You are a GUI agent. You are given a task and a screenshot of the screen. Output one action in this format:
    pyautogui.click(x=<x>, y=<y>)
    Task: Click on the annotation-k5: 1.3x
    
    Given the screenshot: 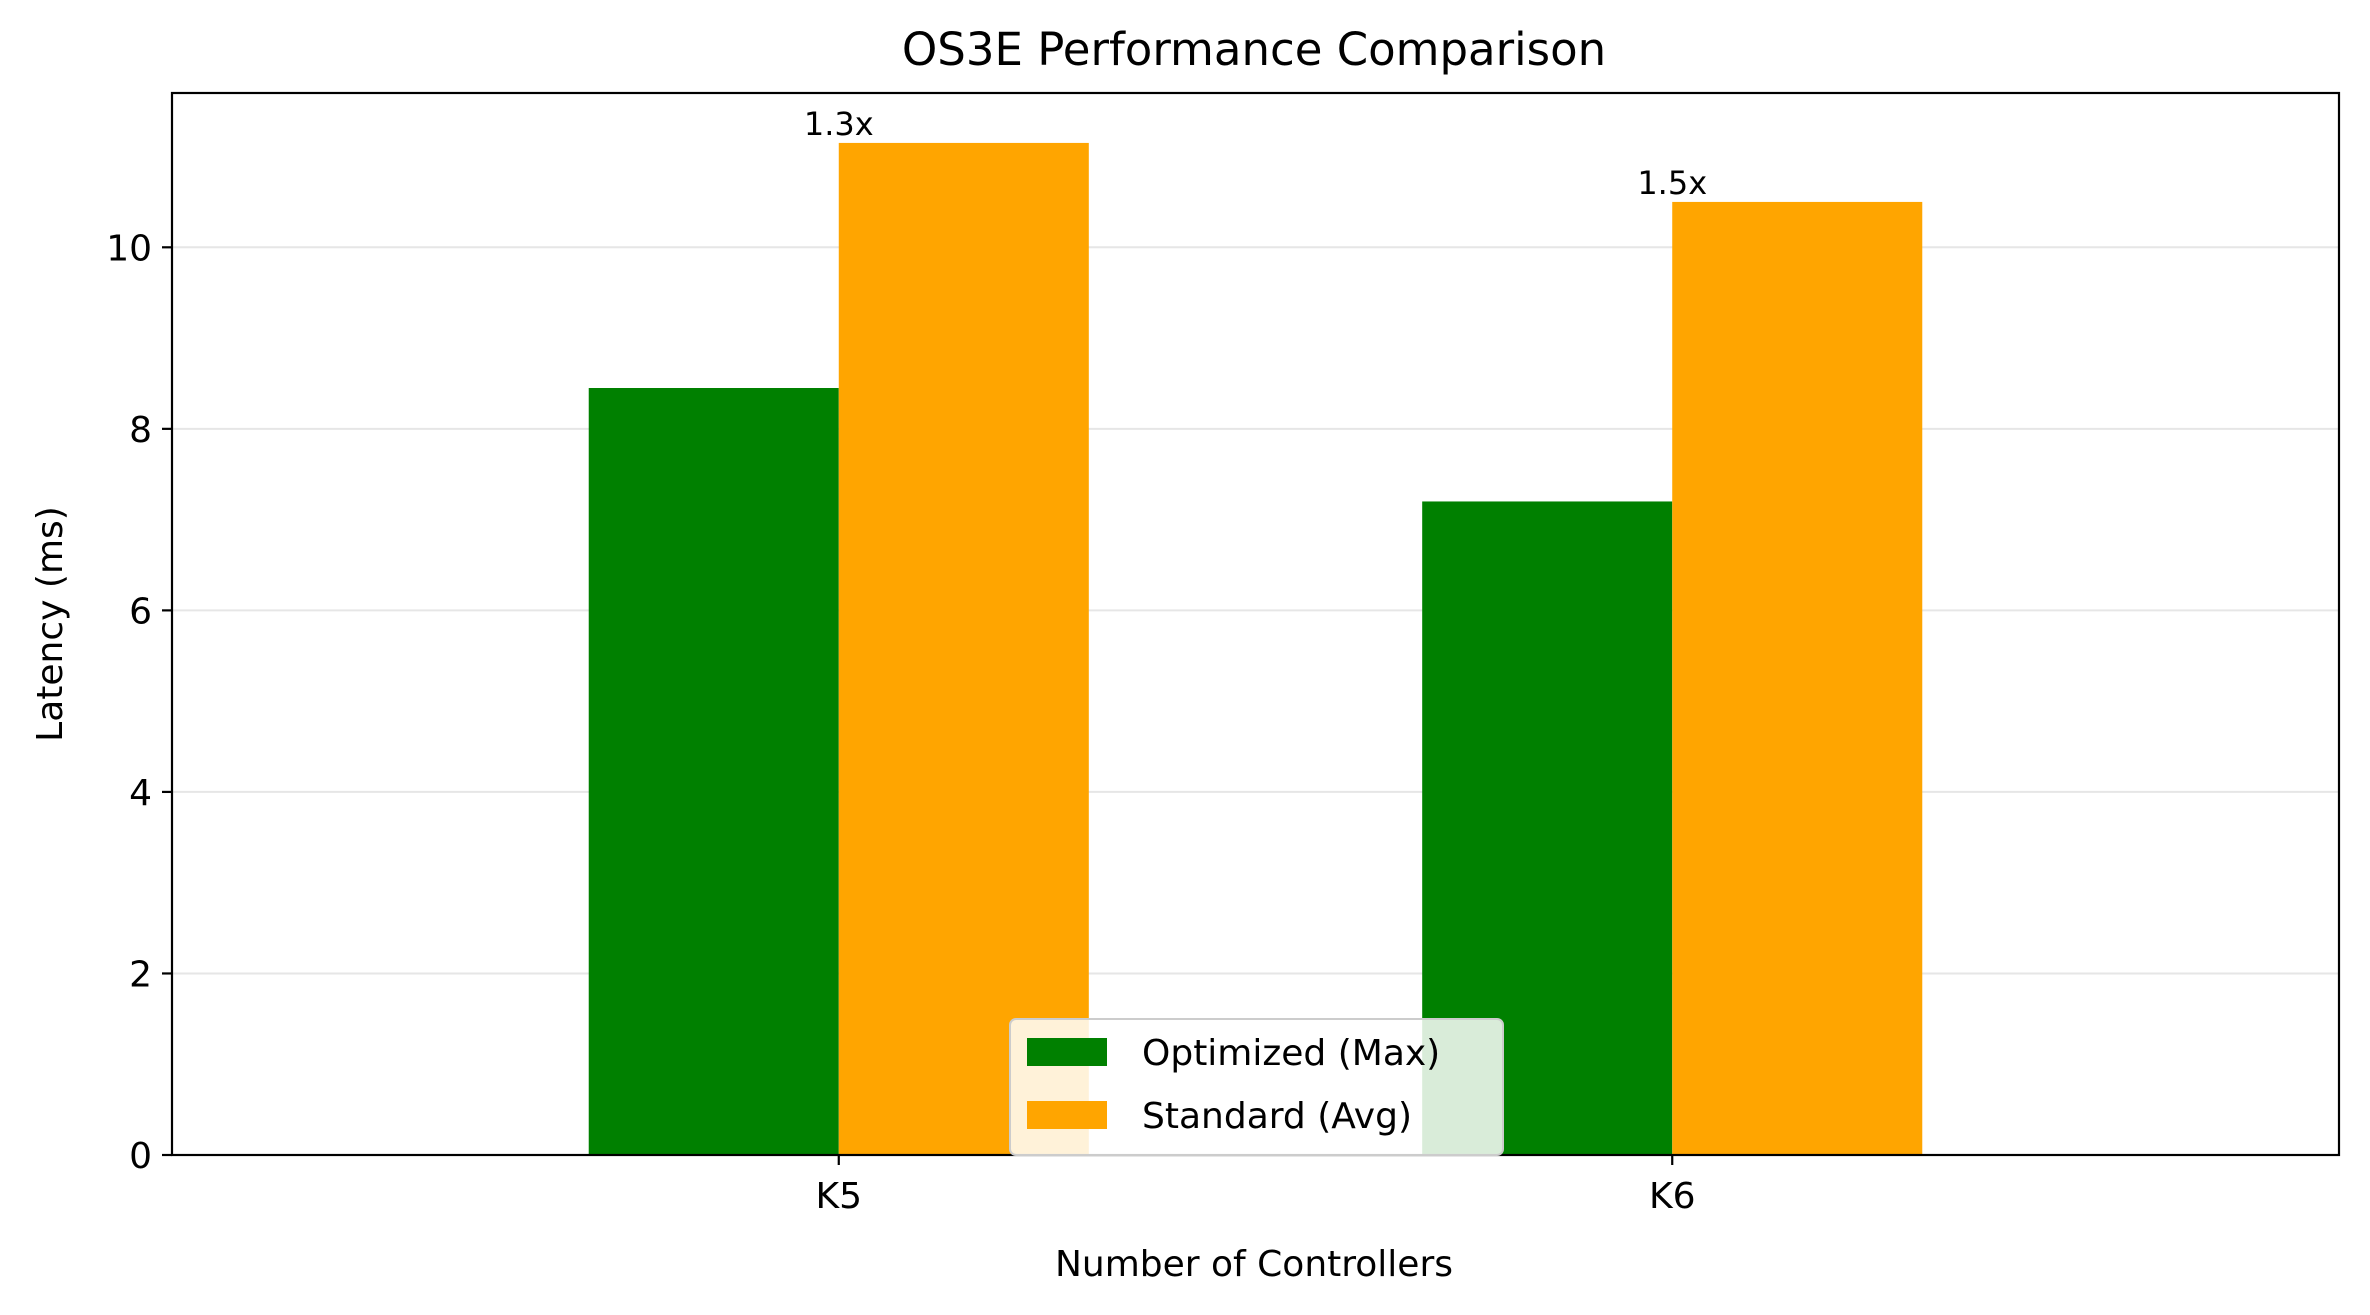 What is the action you would take?
    pyautogui.click(x=839, y=124)
    